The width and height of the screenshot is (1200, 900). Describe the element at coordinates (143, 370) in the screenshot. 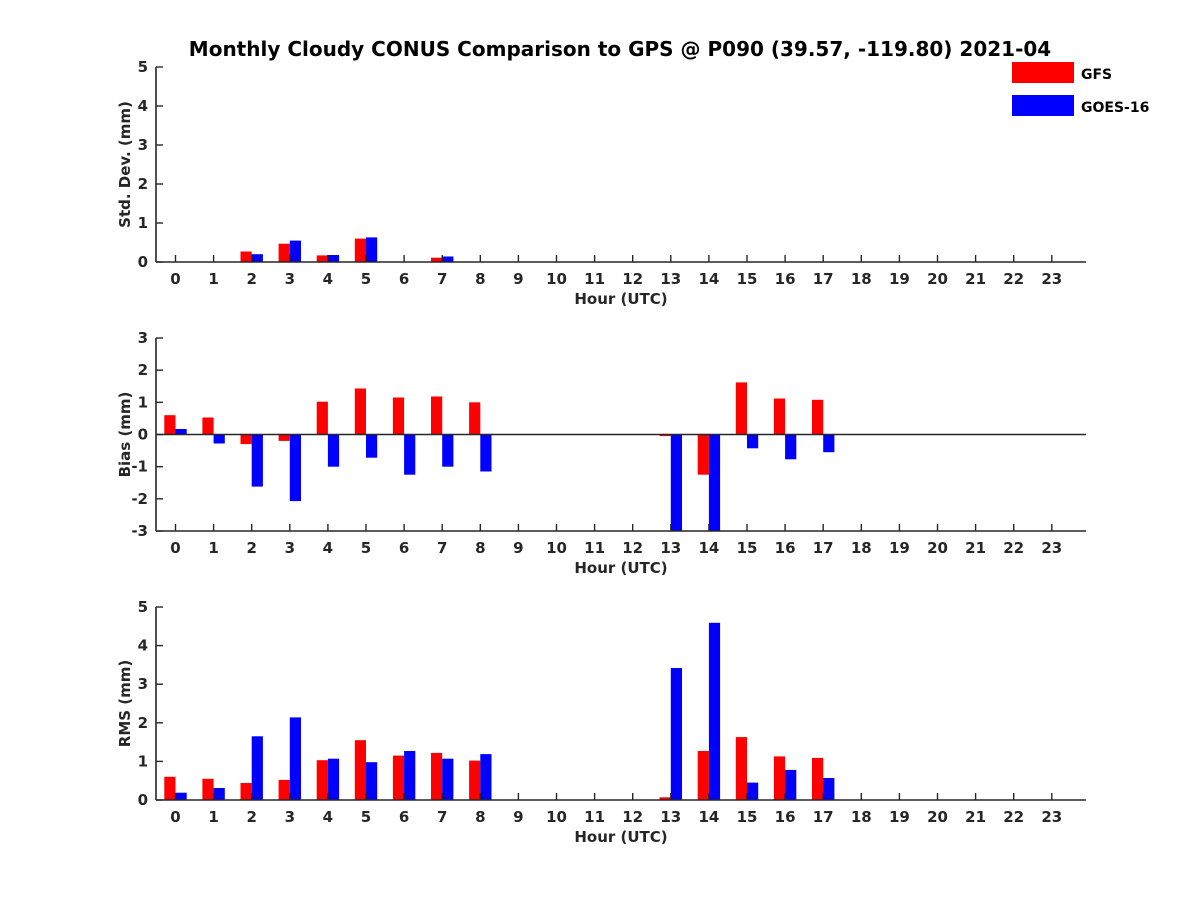

I see `bias-ytick-label: 2` at that location.